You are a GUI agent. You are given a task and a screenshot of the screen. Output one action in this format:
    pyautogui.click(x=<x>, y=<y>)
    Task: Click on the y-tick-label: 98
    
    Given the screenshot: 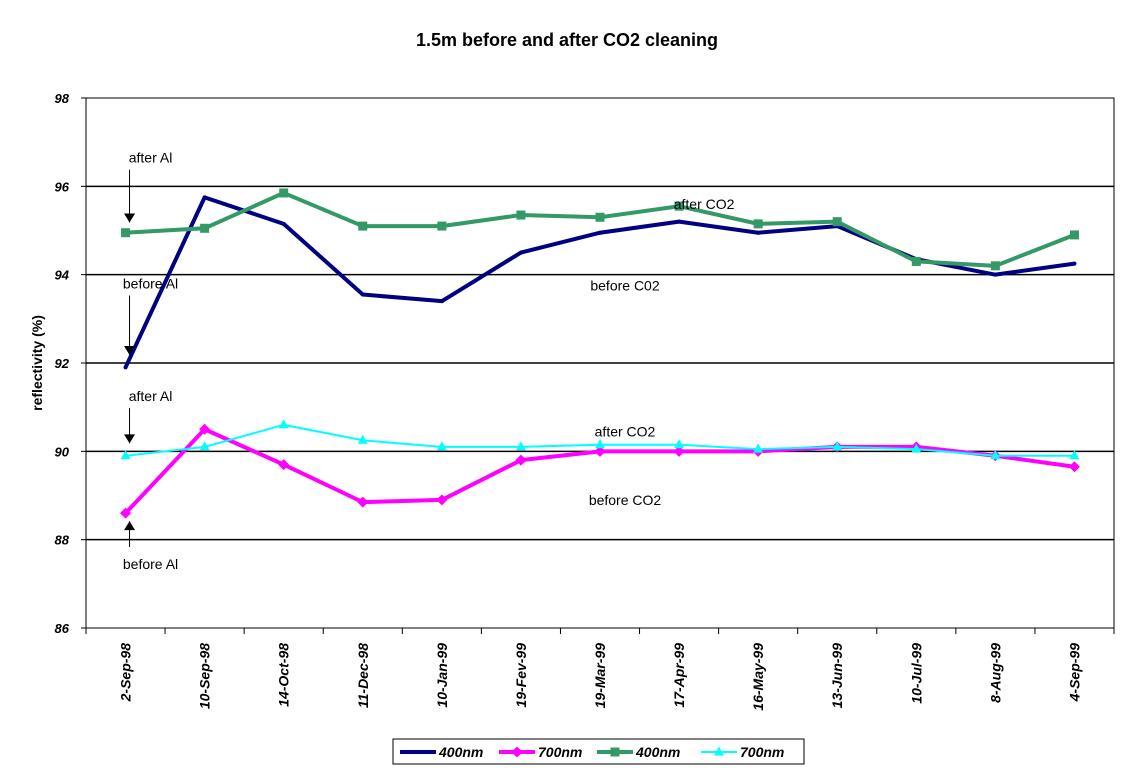 What is the action you would take?
    pyautogui.click(x=62, y=98)
    